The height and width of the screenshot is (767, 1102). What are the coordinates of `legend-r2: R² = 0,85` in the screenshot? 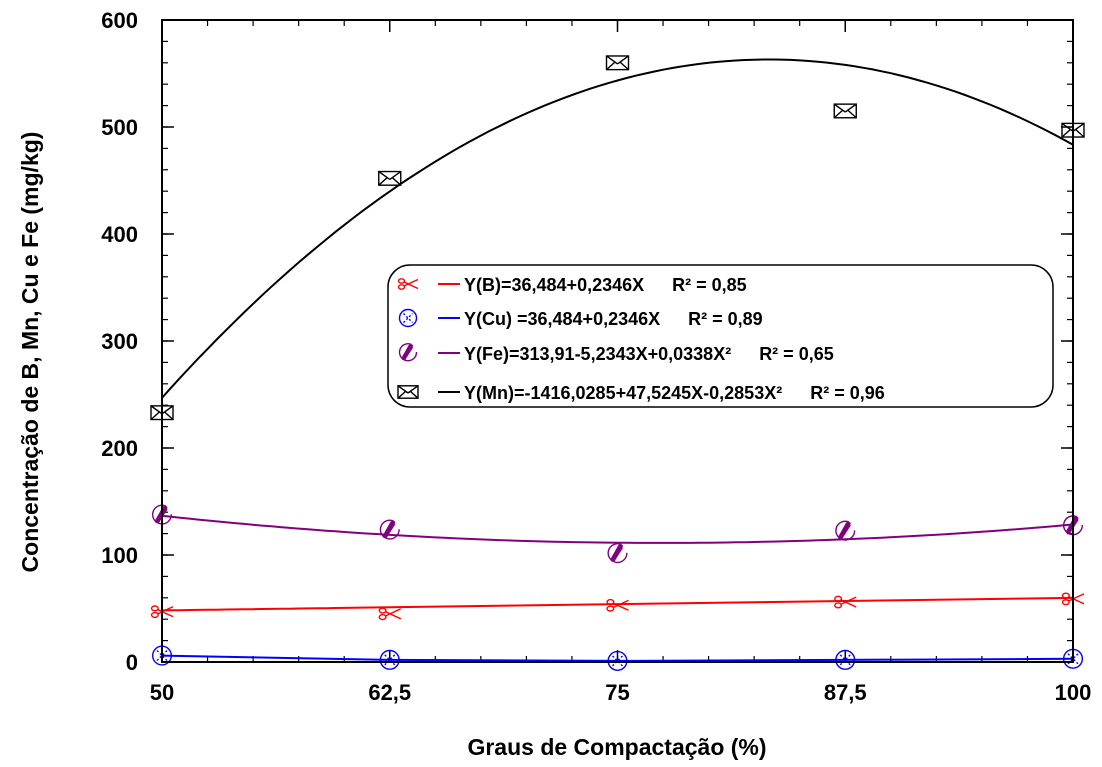 It's located at (709, 285).